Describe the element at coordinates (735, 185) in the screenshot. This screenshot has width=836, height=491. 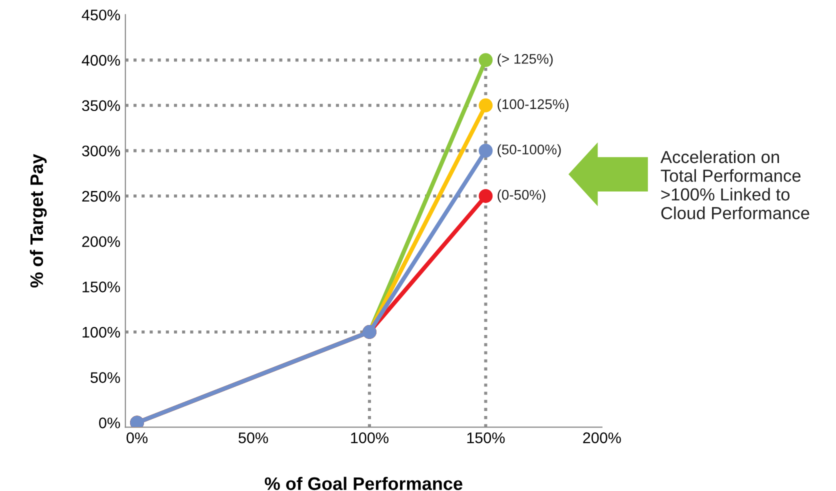
I see `text: Acceleration on Total Performance >100% Linked to Cloud Performance` at that location.